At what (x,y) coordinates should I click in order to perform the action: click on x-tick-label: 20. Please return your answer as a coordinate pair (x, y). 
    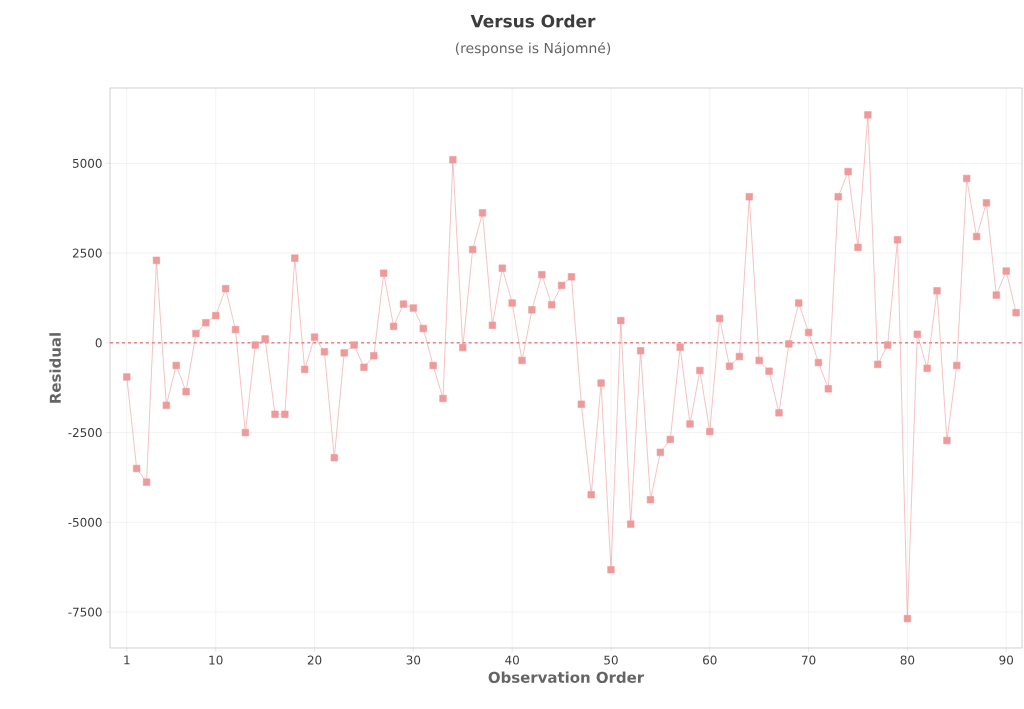
    Looking at the image, I should click on (314, 660).